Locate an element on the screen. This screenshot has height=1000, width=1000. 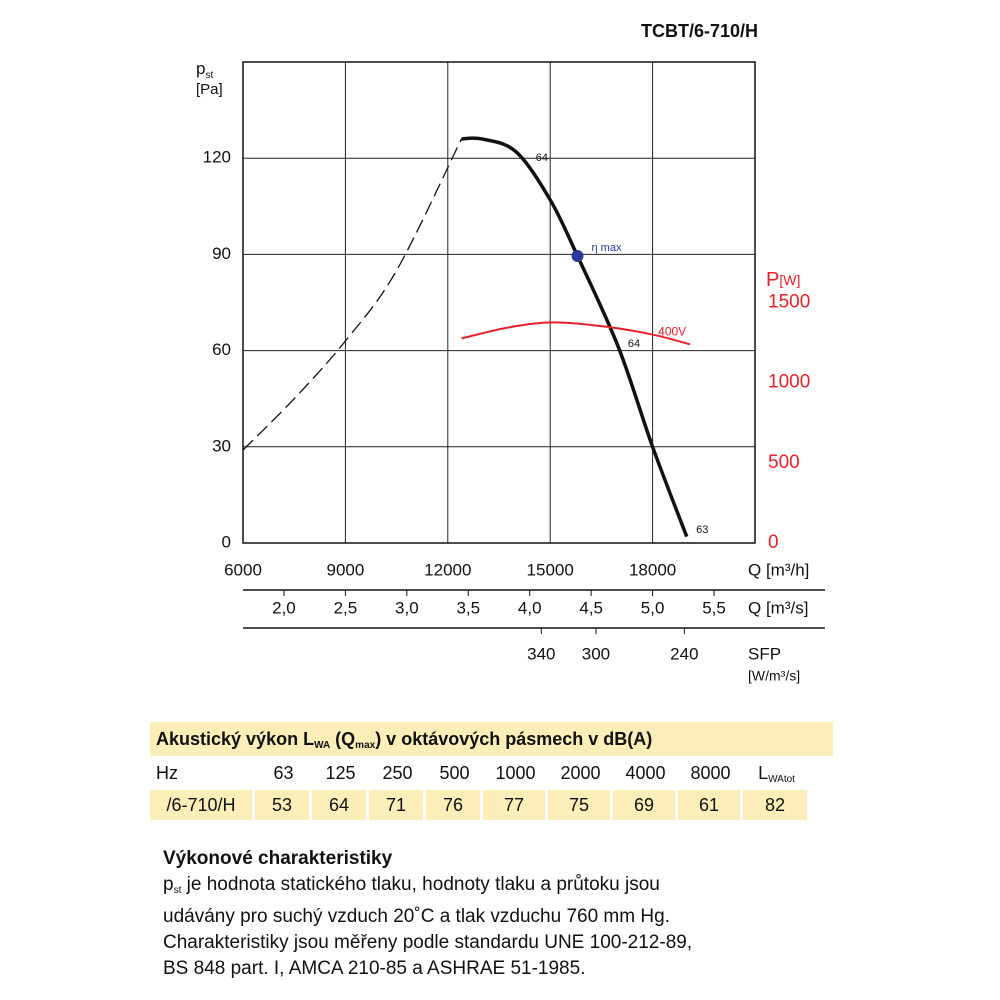
y2-tick-label: 1000 is located at coordinates (789, 382).